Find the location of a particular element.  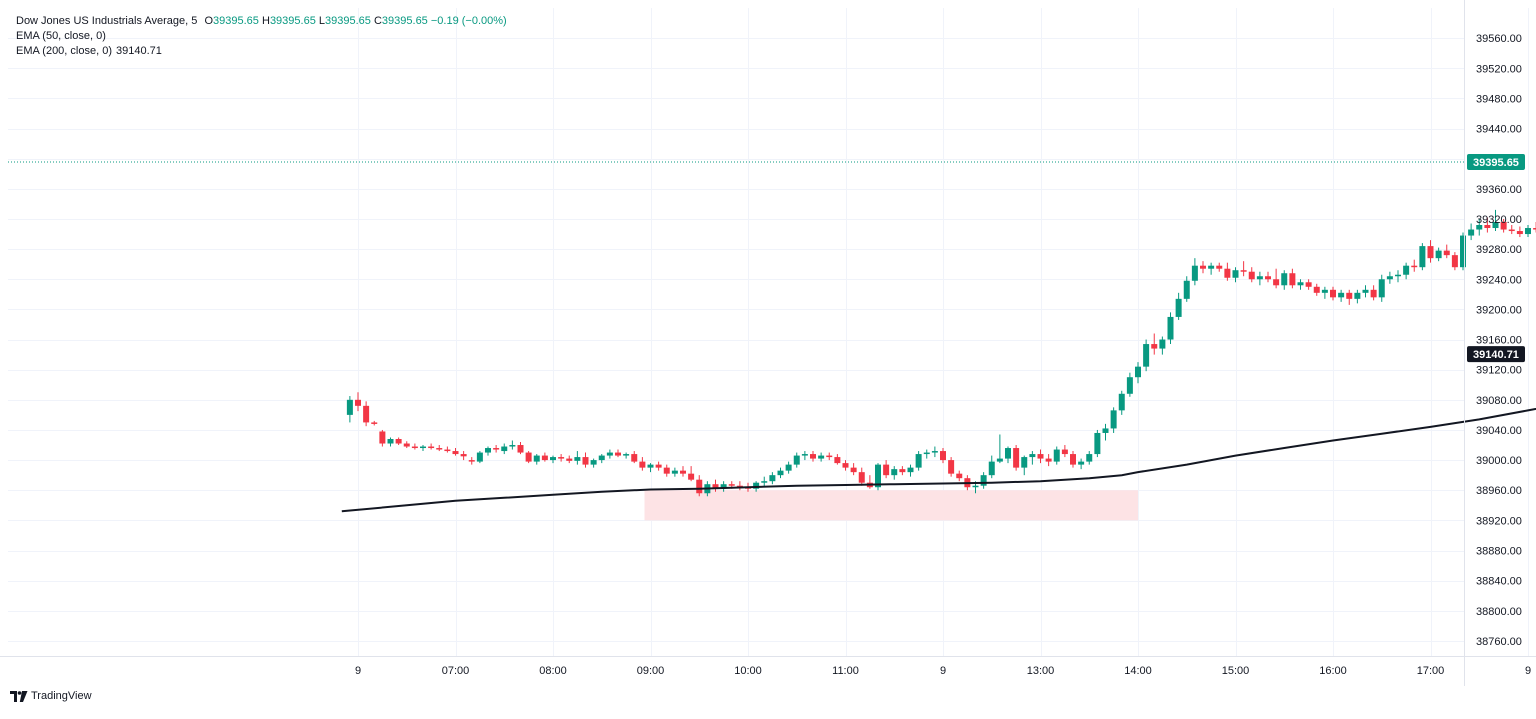

y-tick-label: 38840.00 is located at coordinates (1499, 582).